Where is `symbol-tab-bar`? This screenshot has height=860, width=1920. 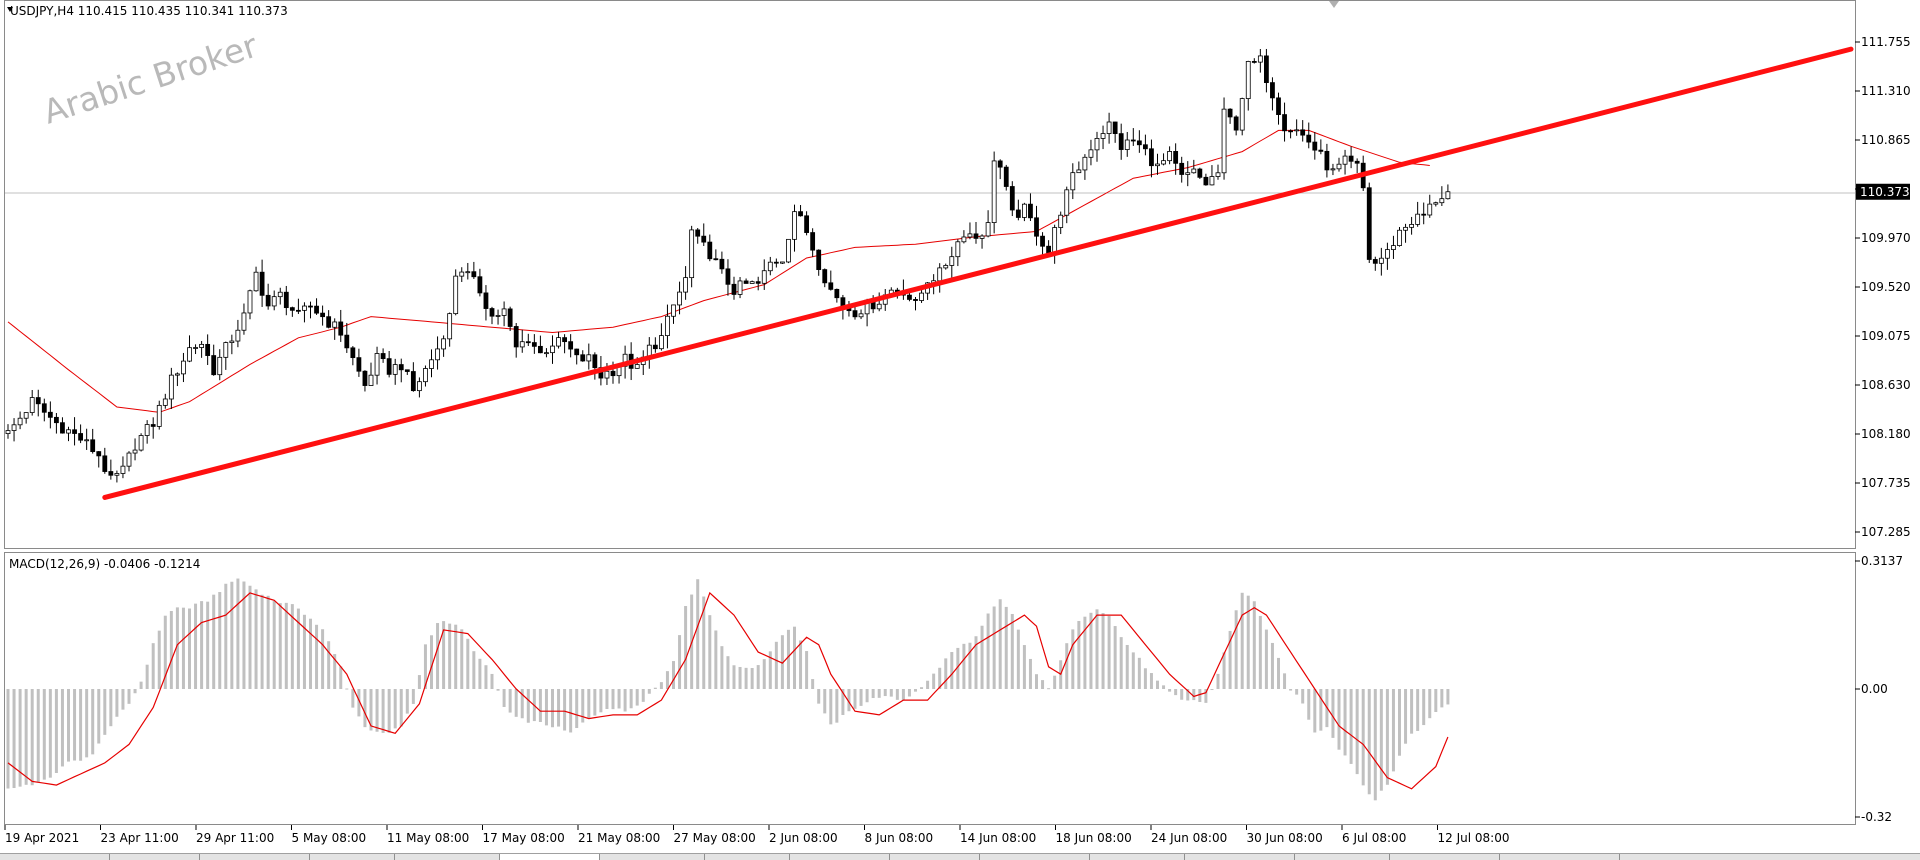 symbol-tab-bar is located at coordinates (960, 856).